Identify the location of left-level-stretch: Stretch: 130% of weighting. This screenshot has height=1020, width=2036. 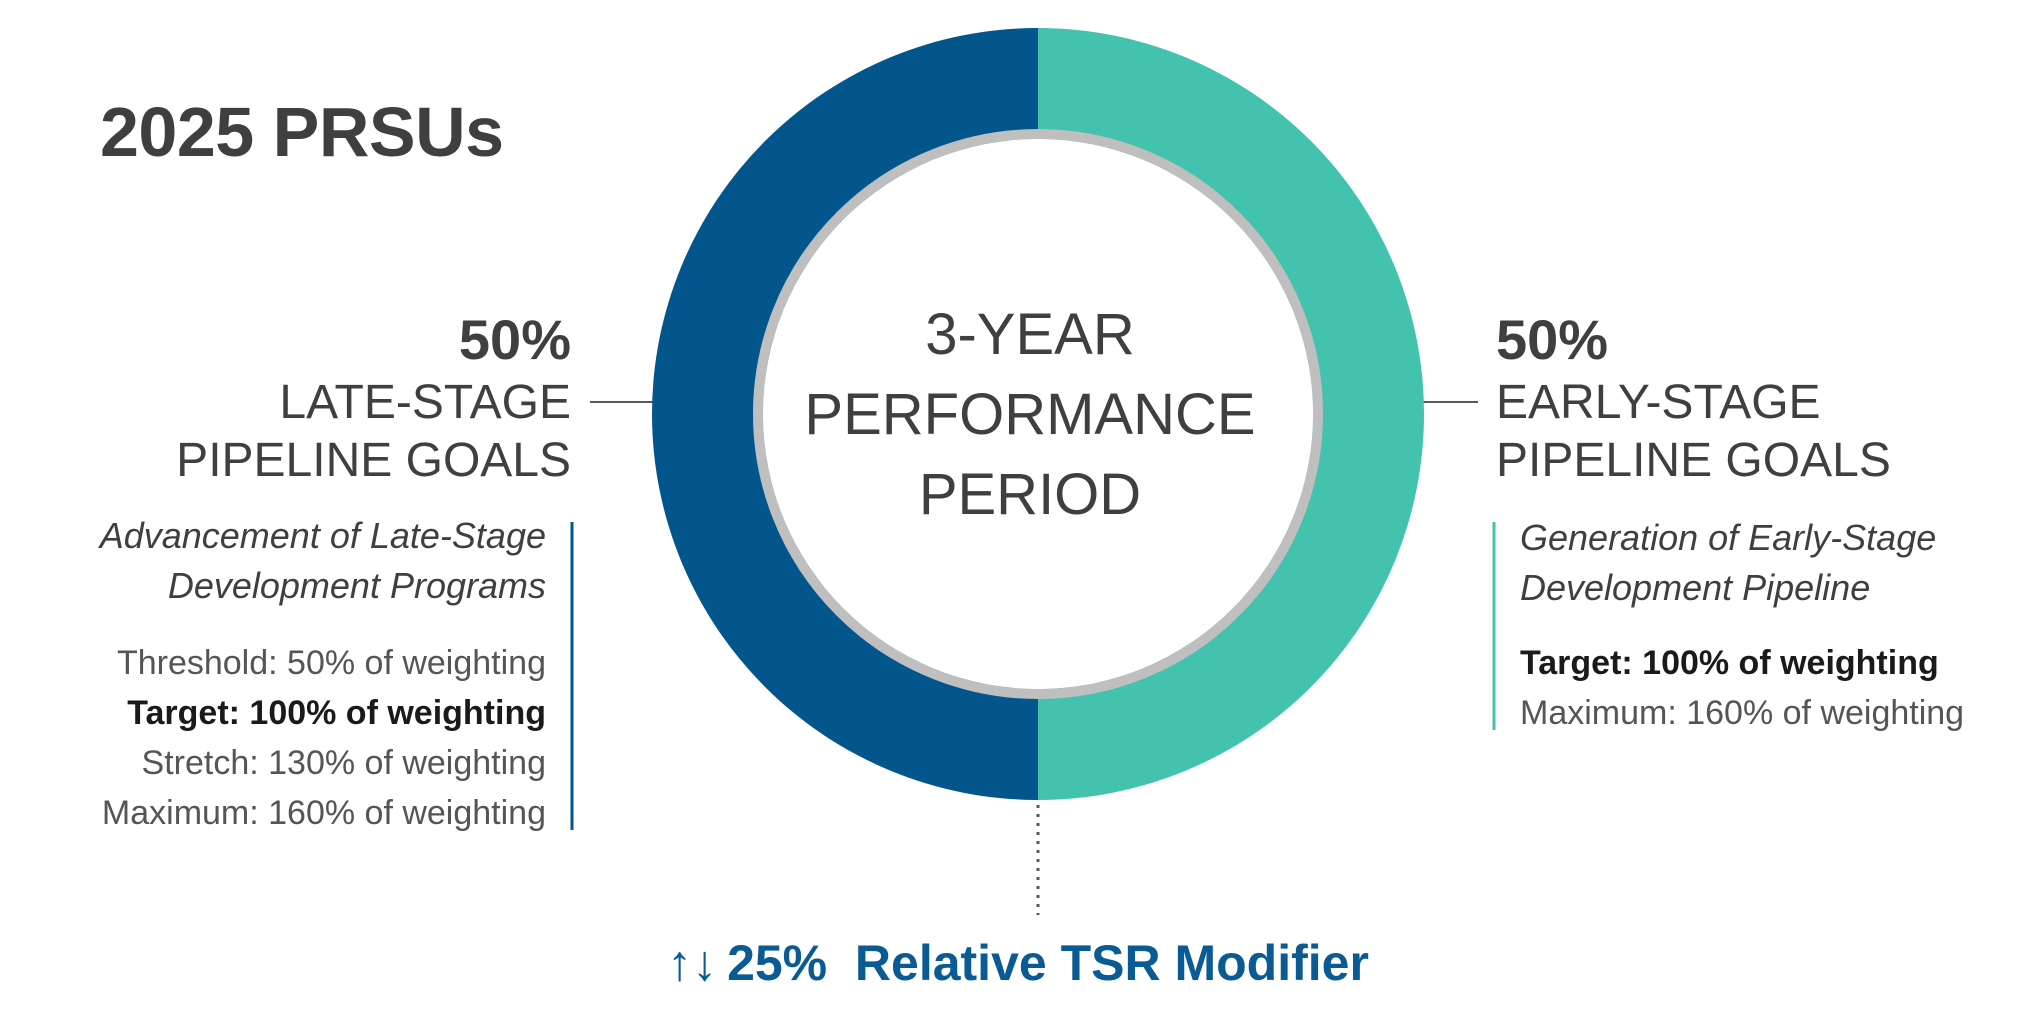
(343, 763).